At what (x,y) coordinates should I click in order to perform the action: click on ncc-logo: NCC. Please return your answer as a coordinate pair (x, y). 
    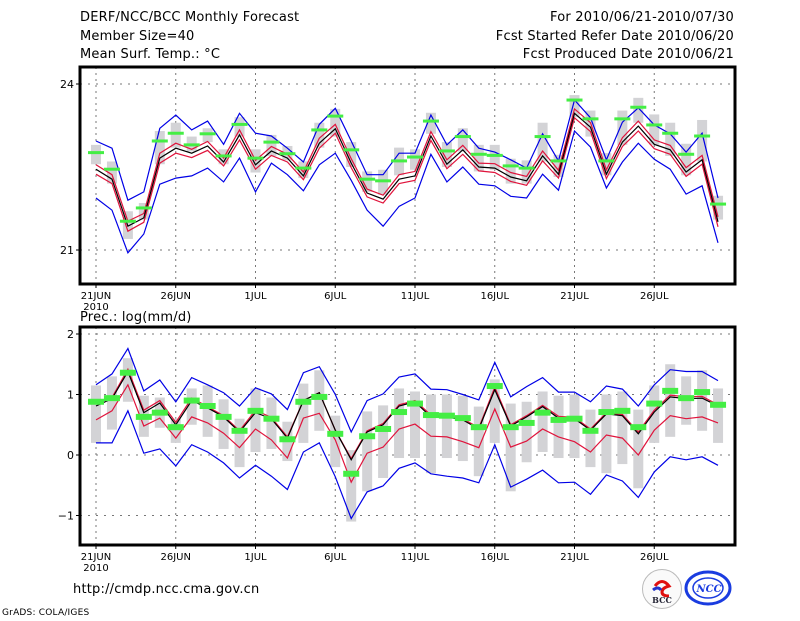
    Looking at the image, I should click on (708, 588).